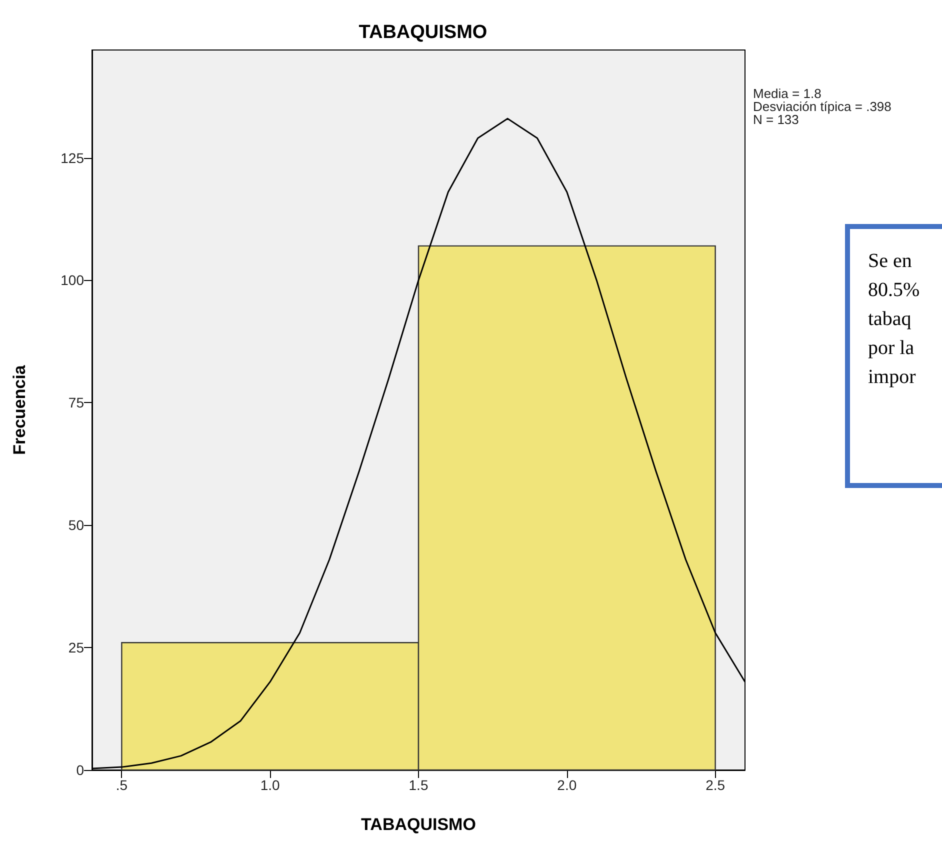  What do you see at coordinates (80, 770) in the screenshot?
I see `y-tick-label: 0` at bounding box center [80, 770].